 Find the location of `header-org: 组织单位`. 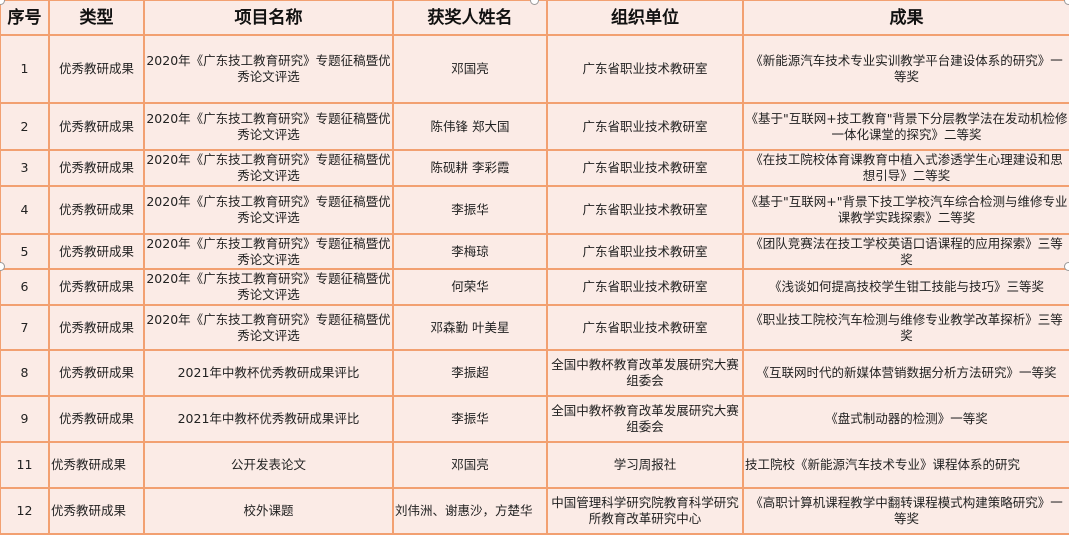

header-org: 组织单位 is located at coordinates (645, 18).